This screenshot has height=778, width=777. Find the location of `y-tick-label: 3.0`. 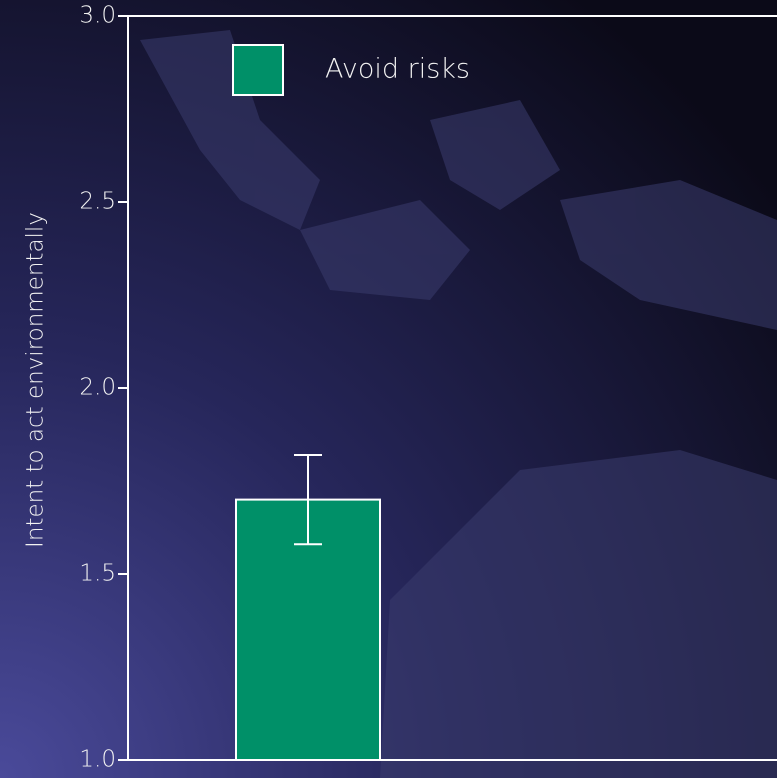

y-tick-label: 3.0 is located at coordinates (97, 16).